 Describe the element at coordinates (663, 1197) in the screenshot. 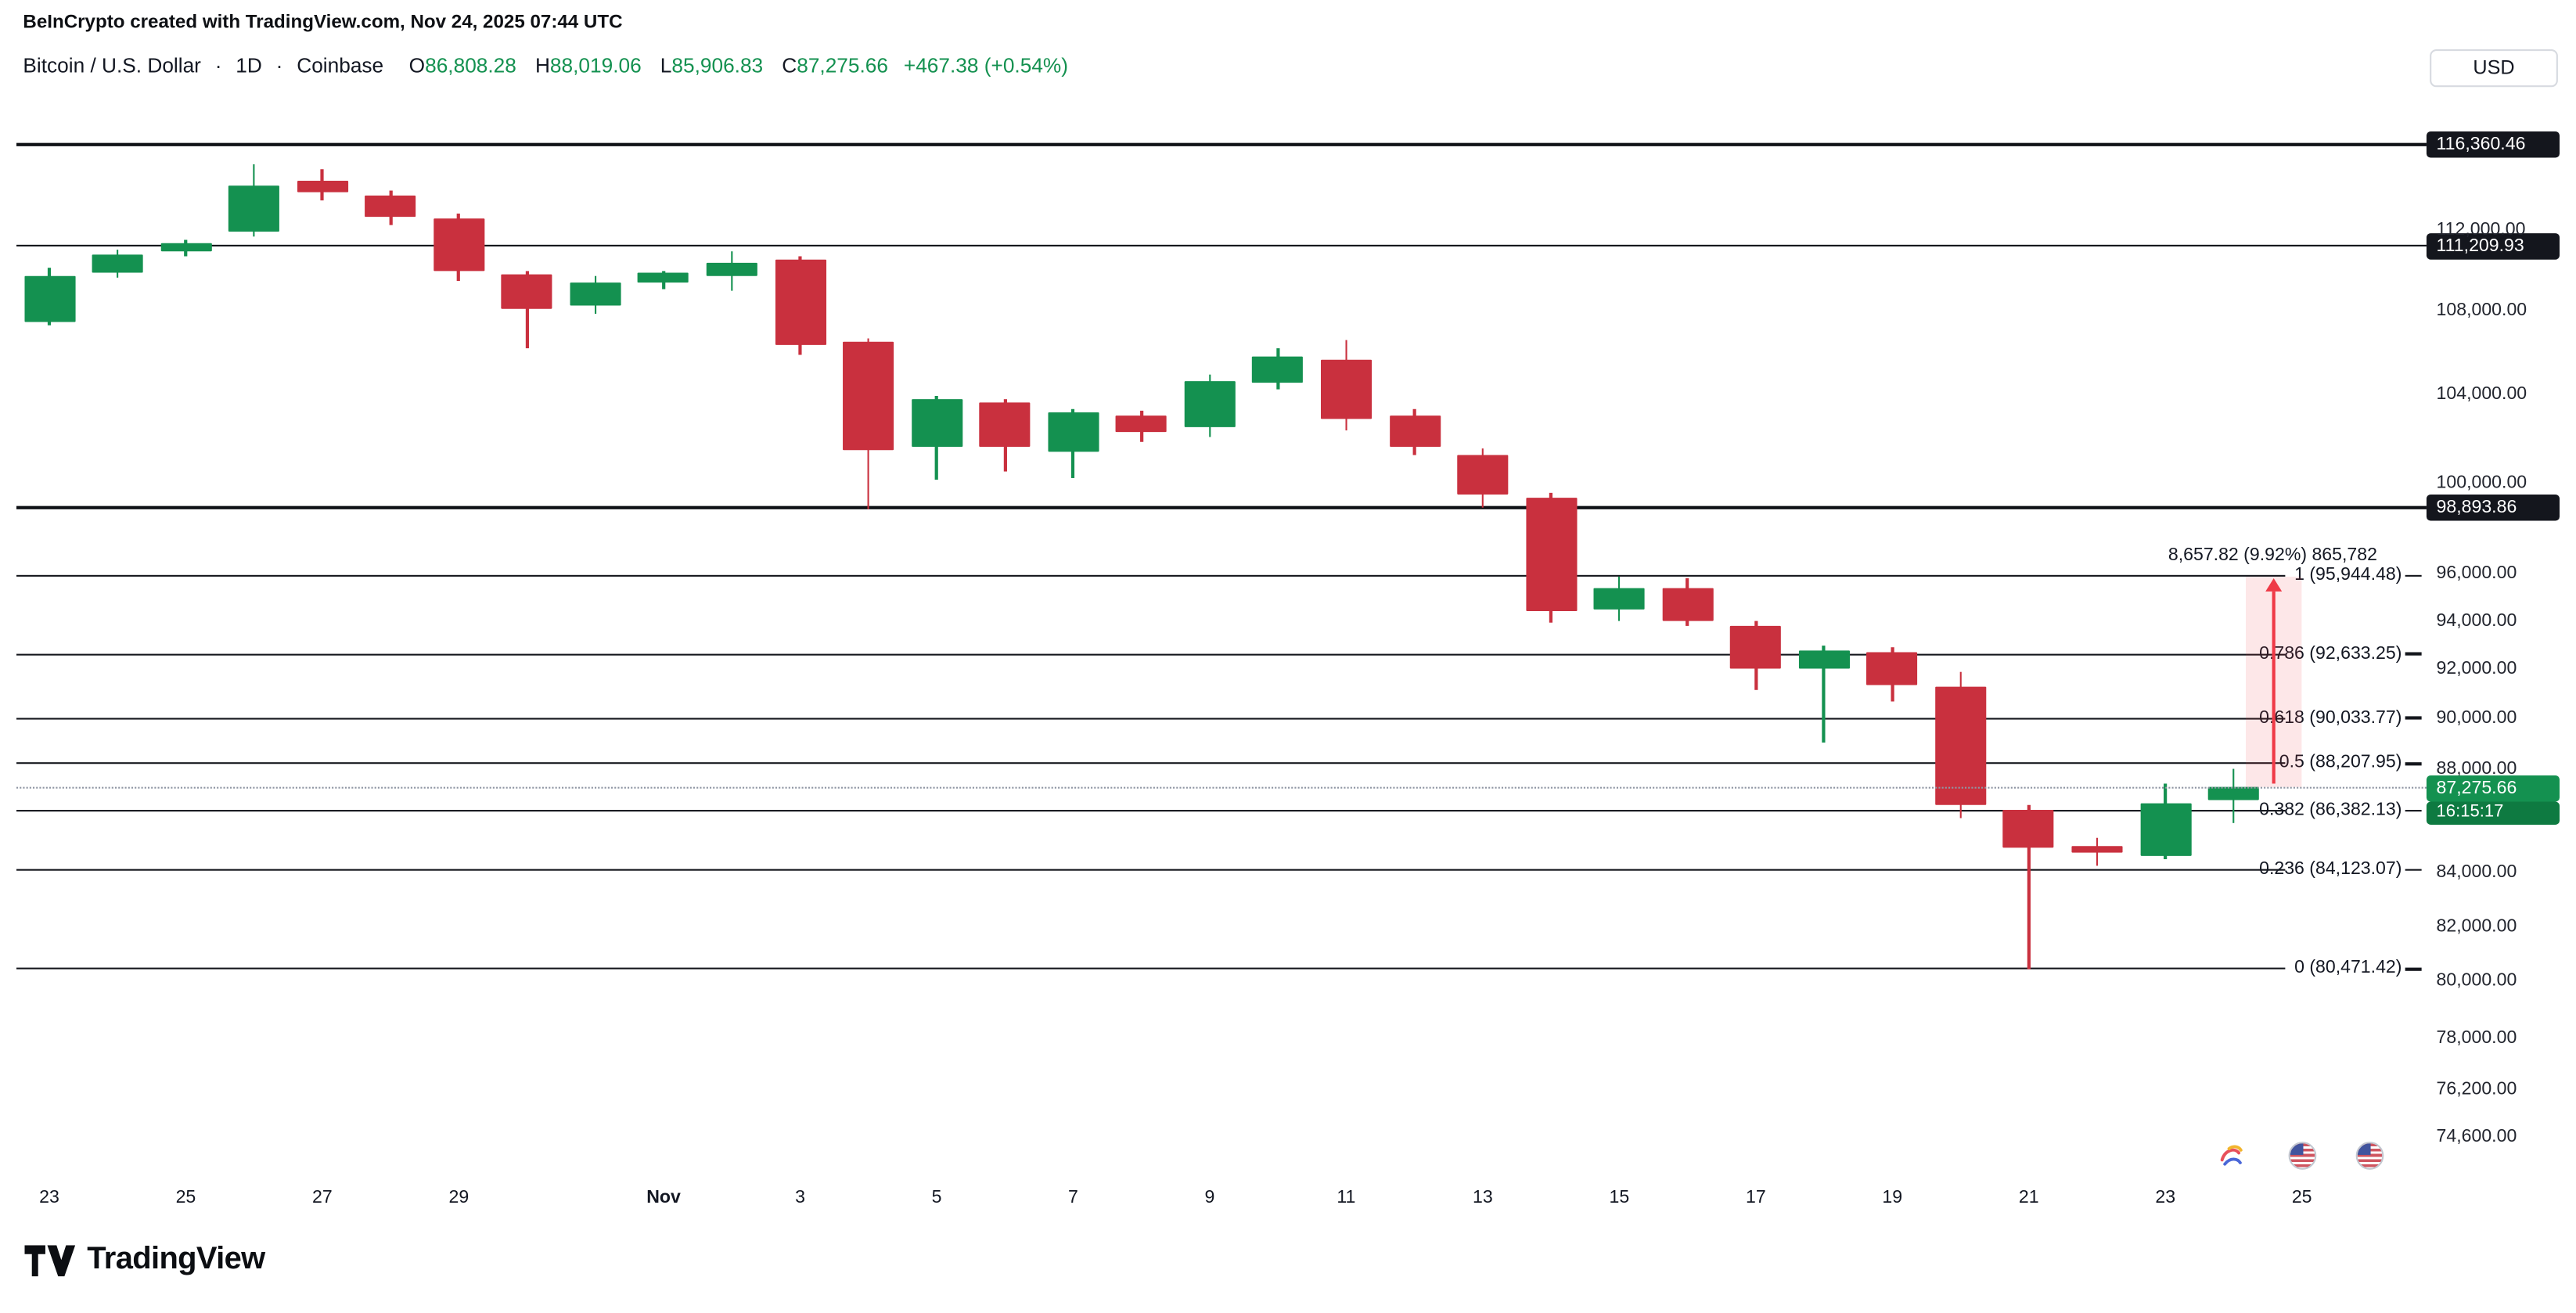

I see `time-axis-label: Nov` at that location.